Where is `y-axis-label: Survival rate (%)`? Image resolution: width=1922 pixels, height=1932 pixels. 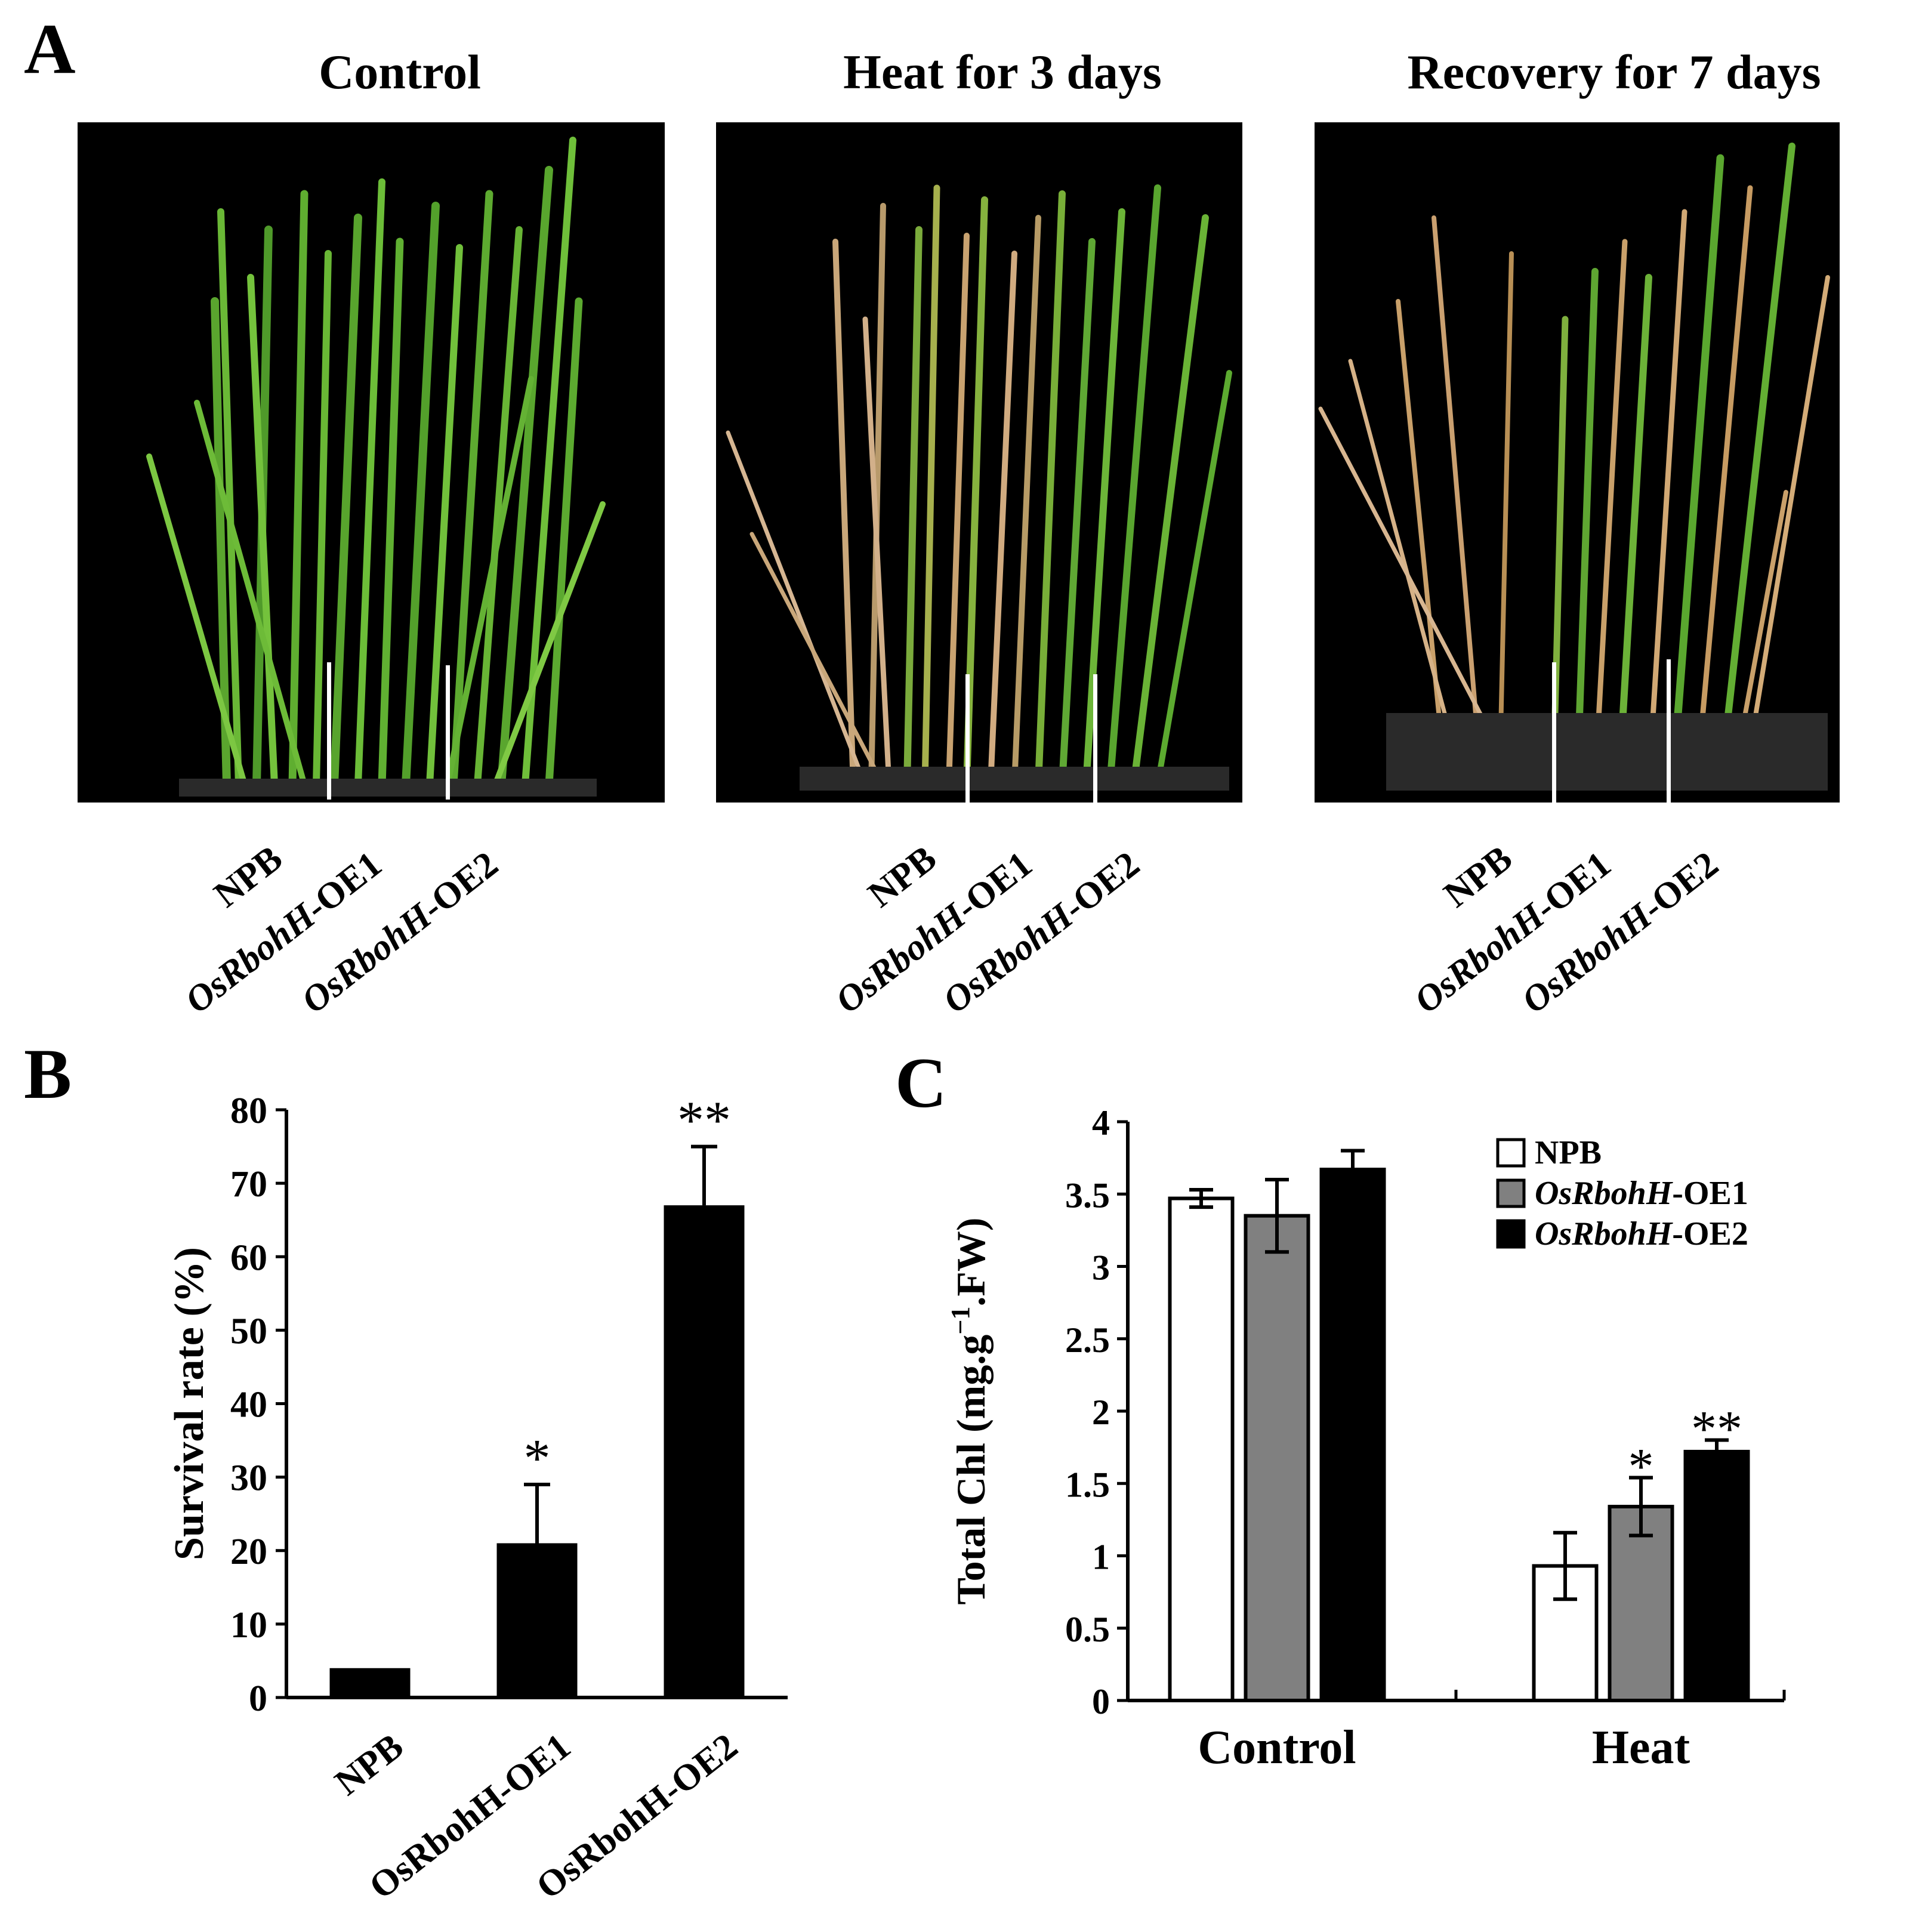
y-axis-label: Survival rate (%) is located at coordinates (189, 1403).